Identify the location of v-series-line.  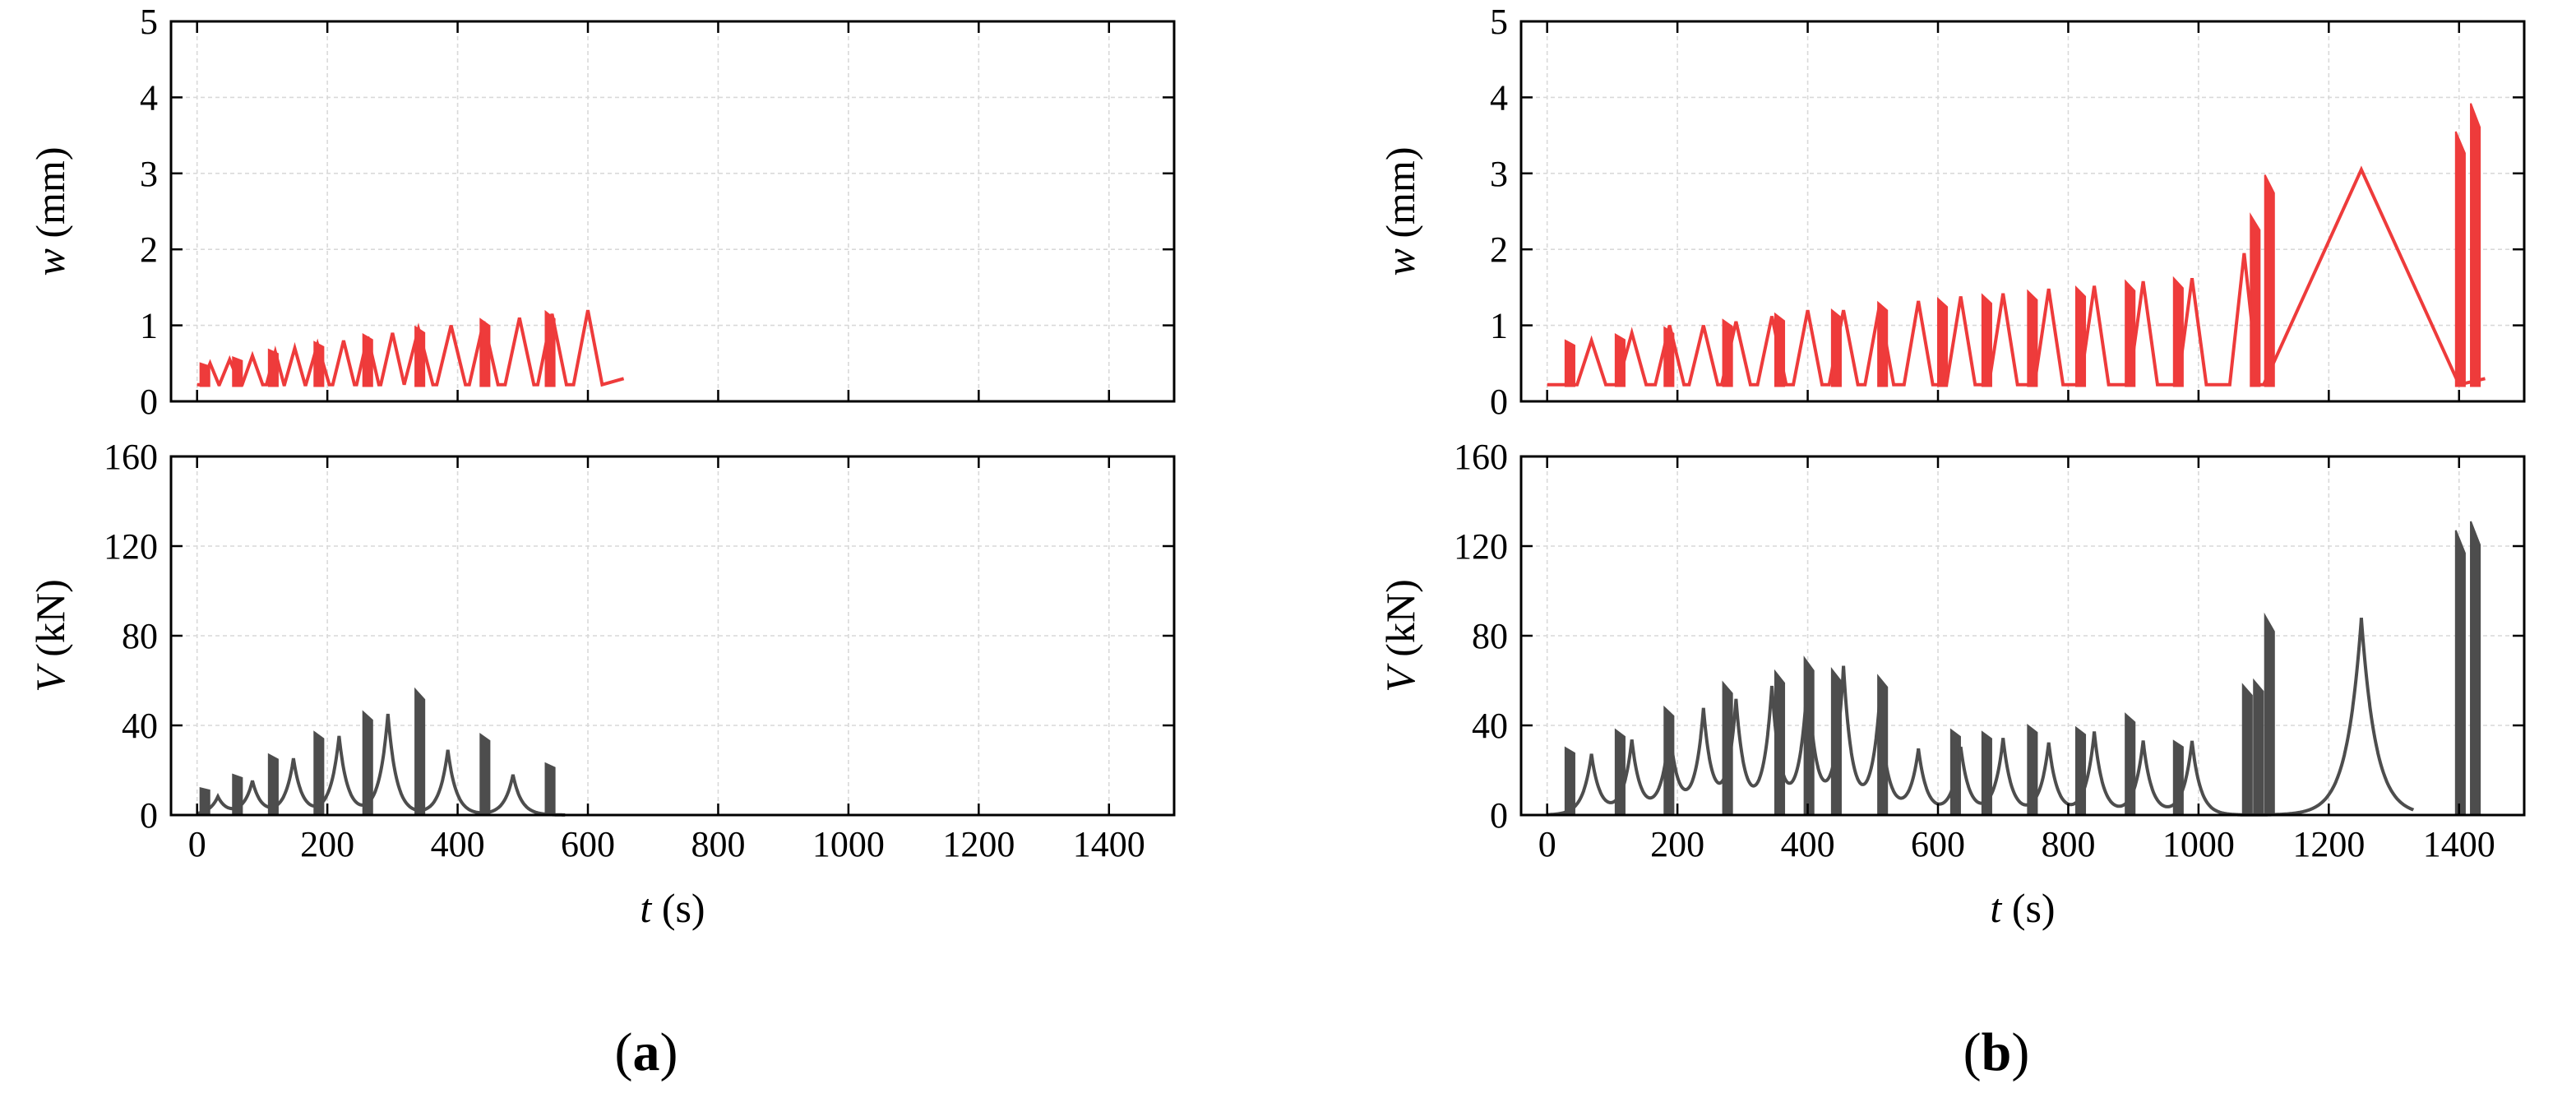
(381, 765).